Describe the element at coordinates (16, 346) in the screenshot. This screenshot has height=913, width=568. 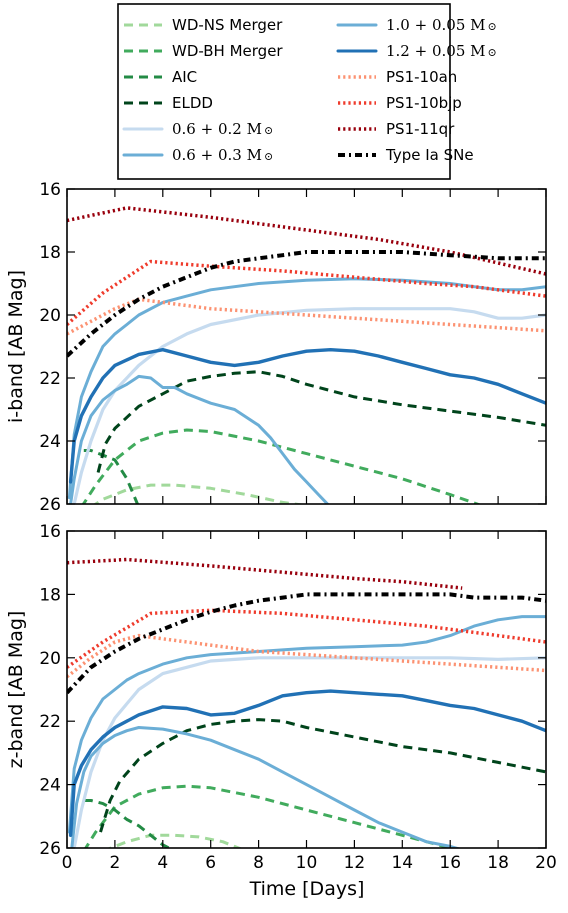
I see `i-band-y-axis-label: i-band [AB Mag]` at that location.